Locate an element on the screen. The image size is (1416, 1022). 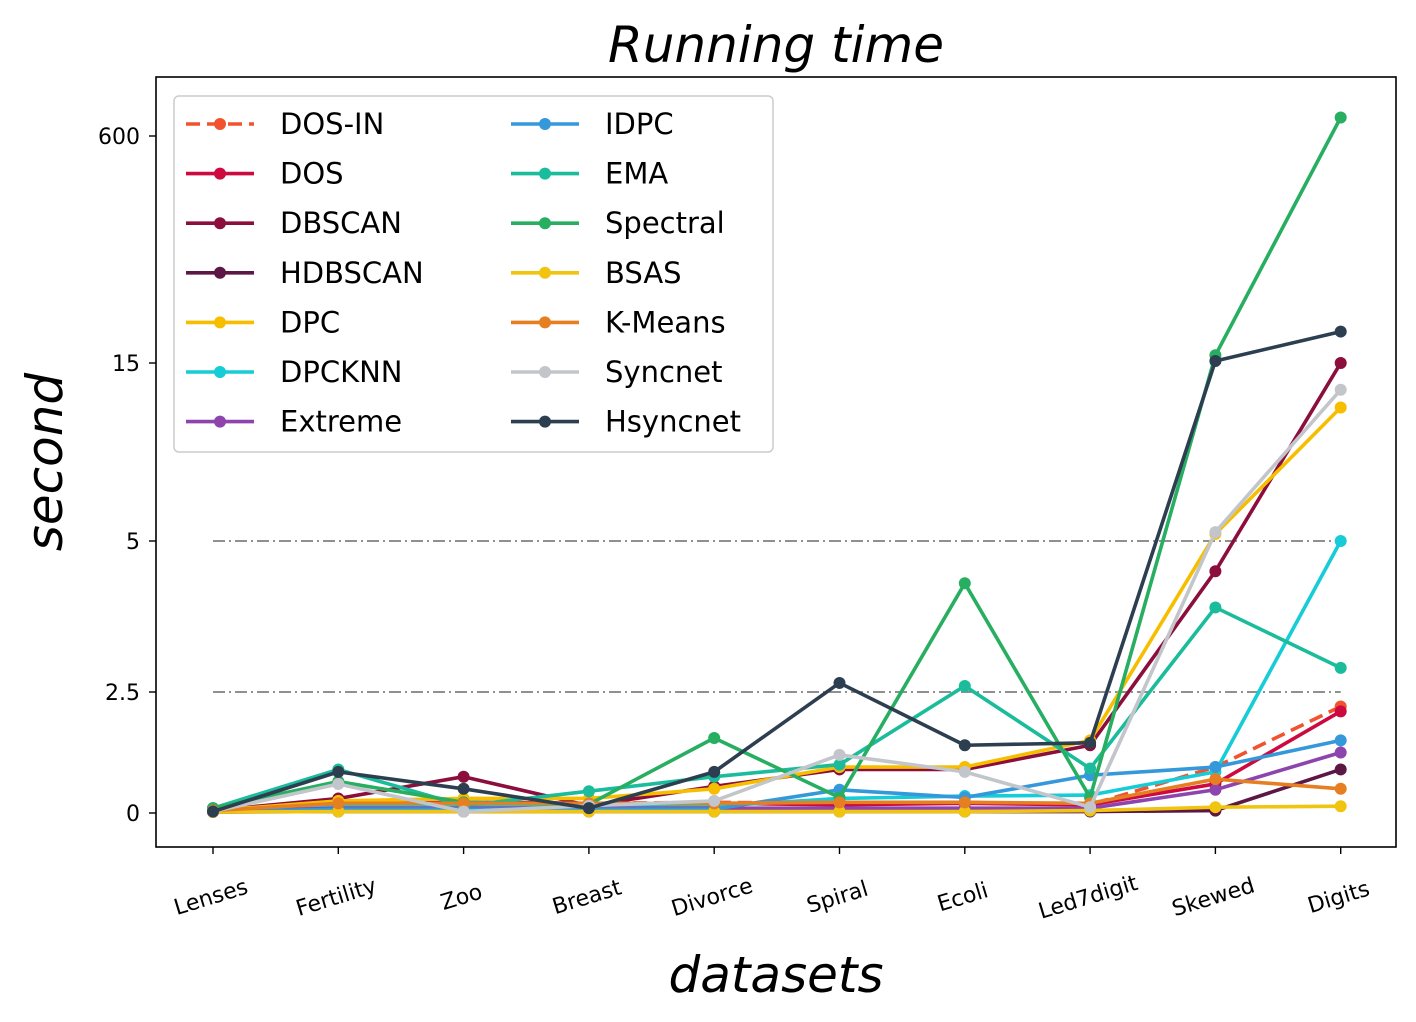
y-tick-label: 600 is located at coordinates (119, 137).